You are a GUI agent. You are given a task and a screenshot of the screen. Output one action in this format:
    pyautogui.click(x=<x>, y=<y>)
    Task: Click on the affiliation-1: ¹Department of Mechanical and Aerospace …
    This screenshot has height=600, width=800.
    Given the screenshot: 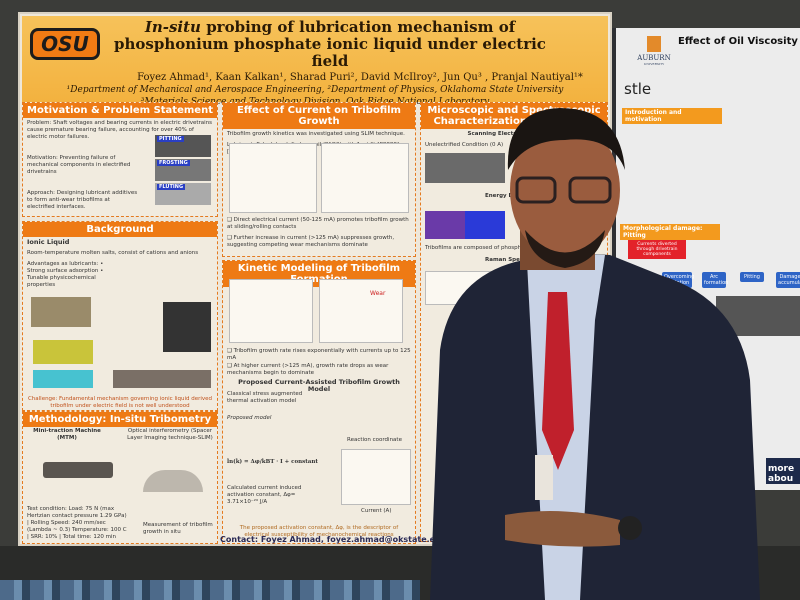 What is the action you would take?
    pyautogui.click(x=315, y=90)
    